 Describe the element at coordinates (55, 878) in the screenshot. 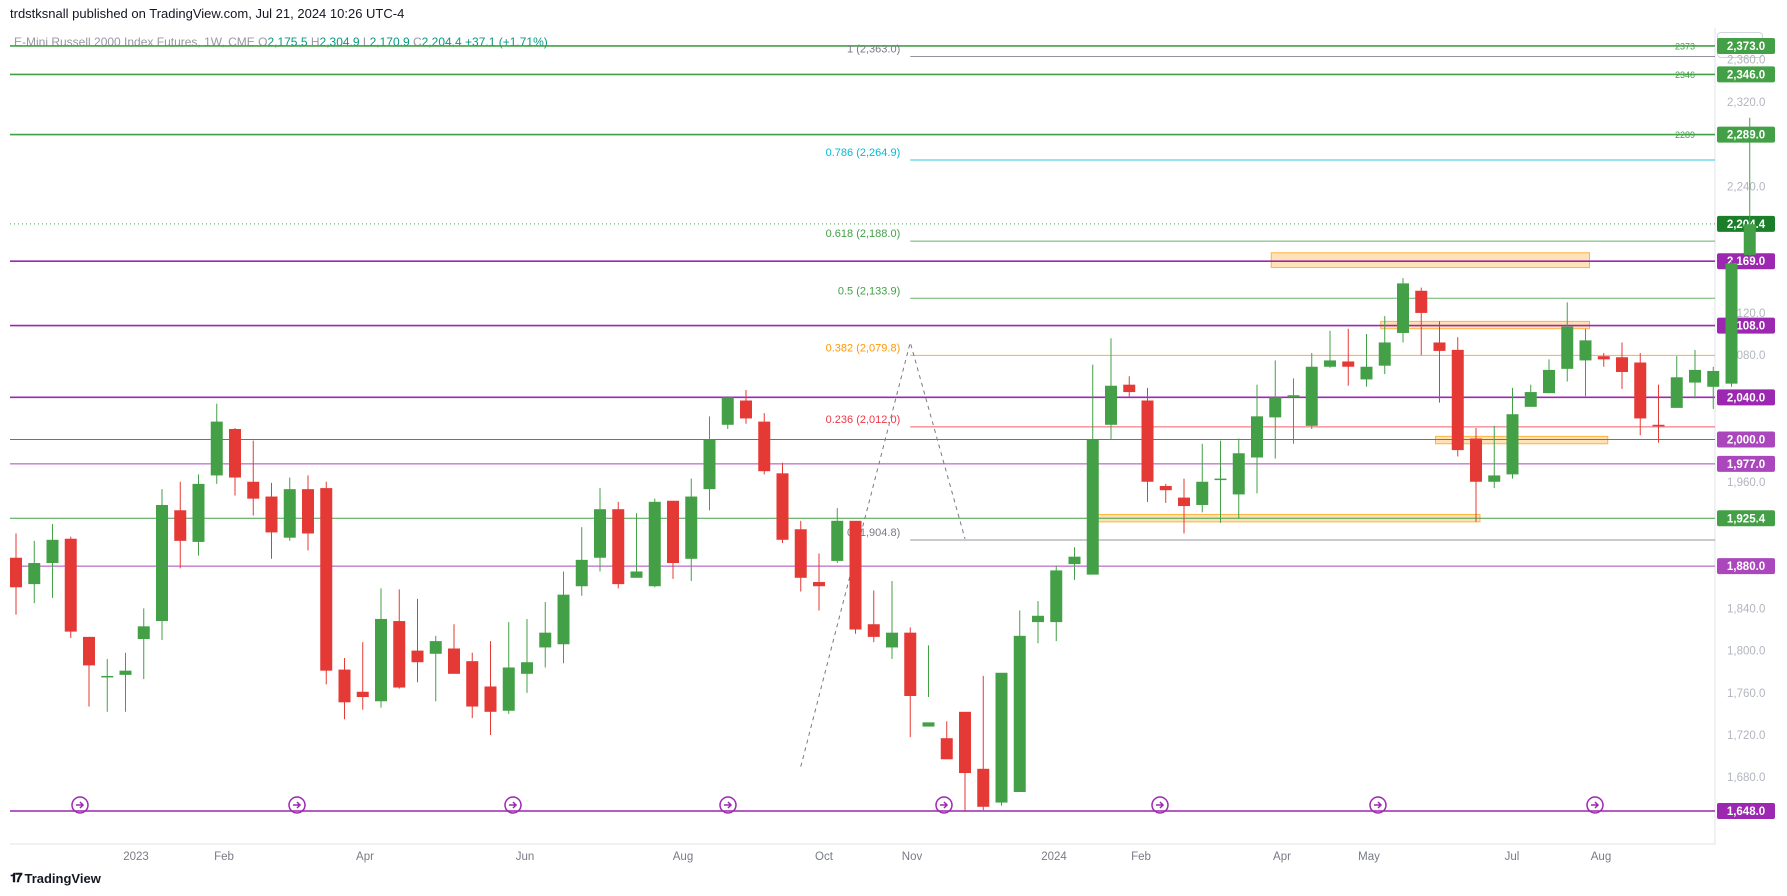

I see `tradingview-footer: 𝟏𝟕 TradingView` at that location.